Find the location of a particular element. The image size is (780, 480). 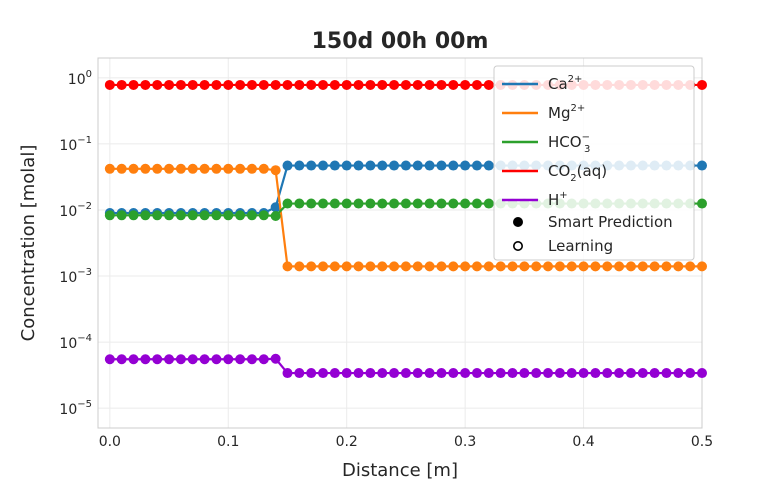

legend-tail: (aq) is located at coordinates (592, 171).